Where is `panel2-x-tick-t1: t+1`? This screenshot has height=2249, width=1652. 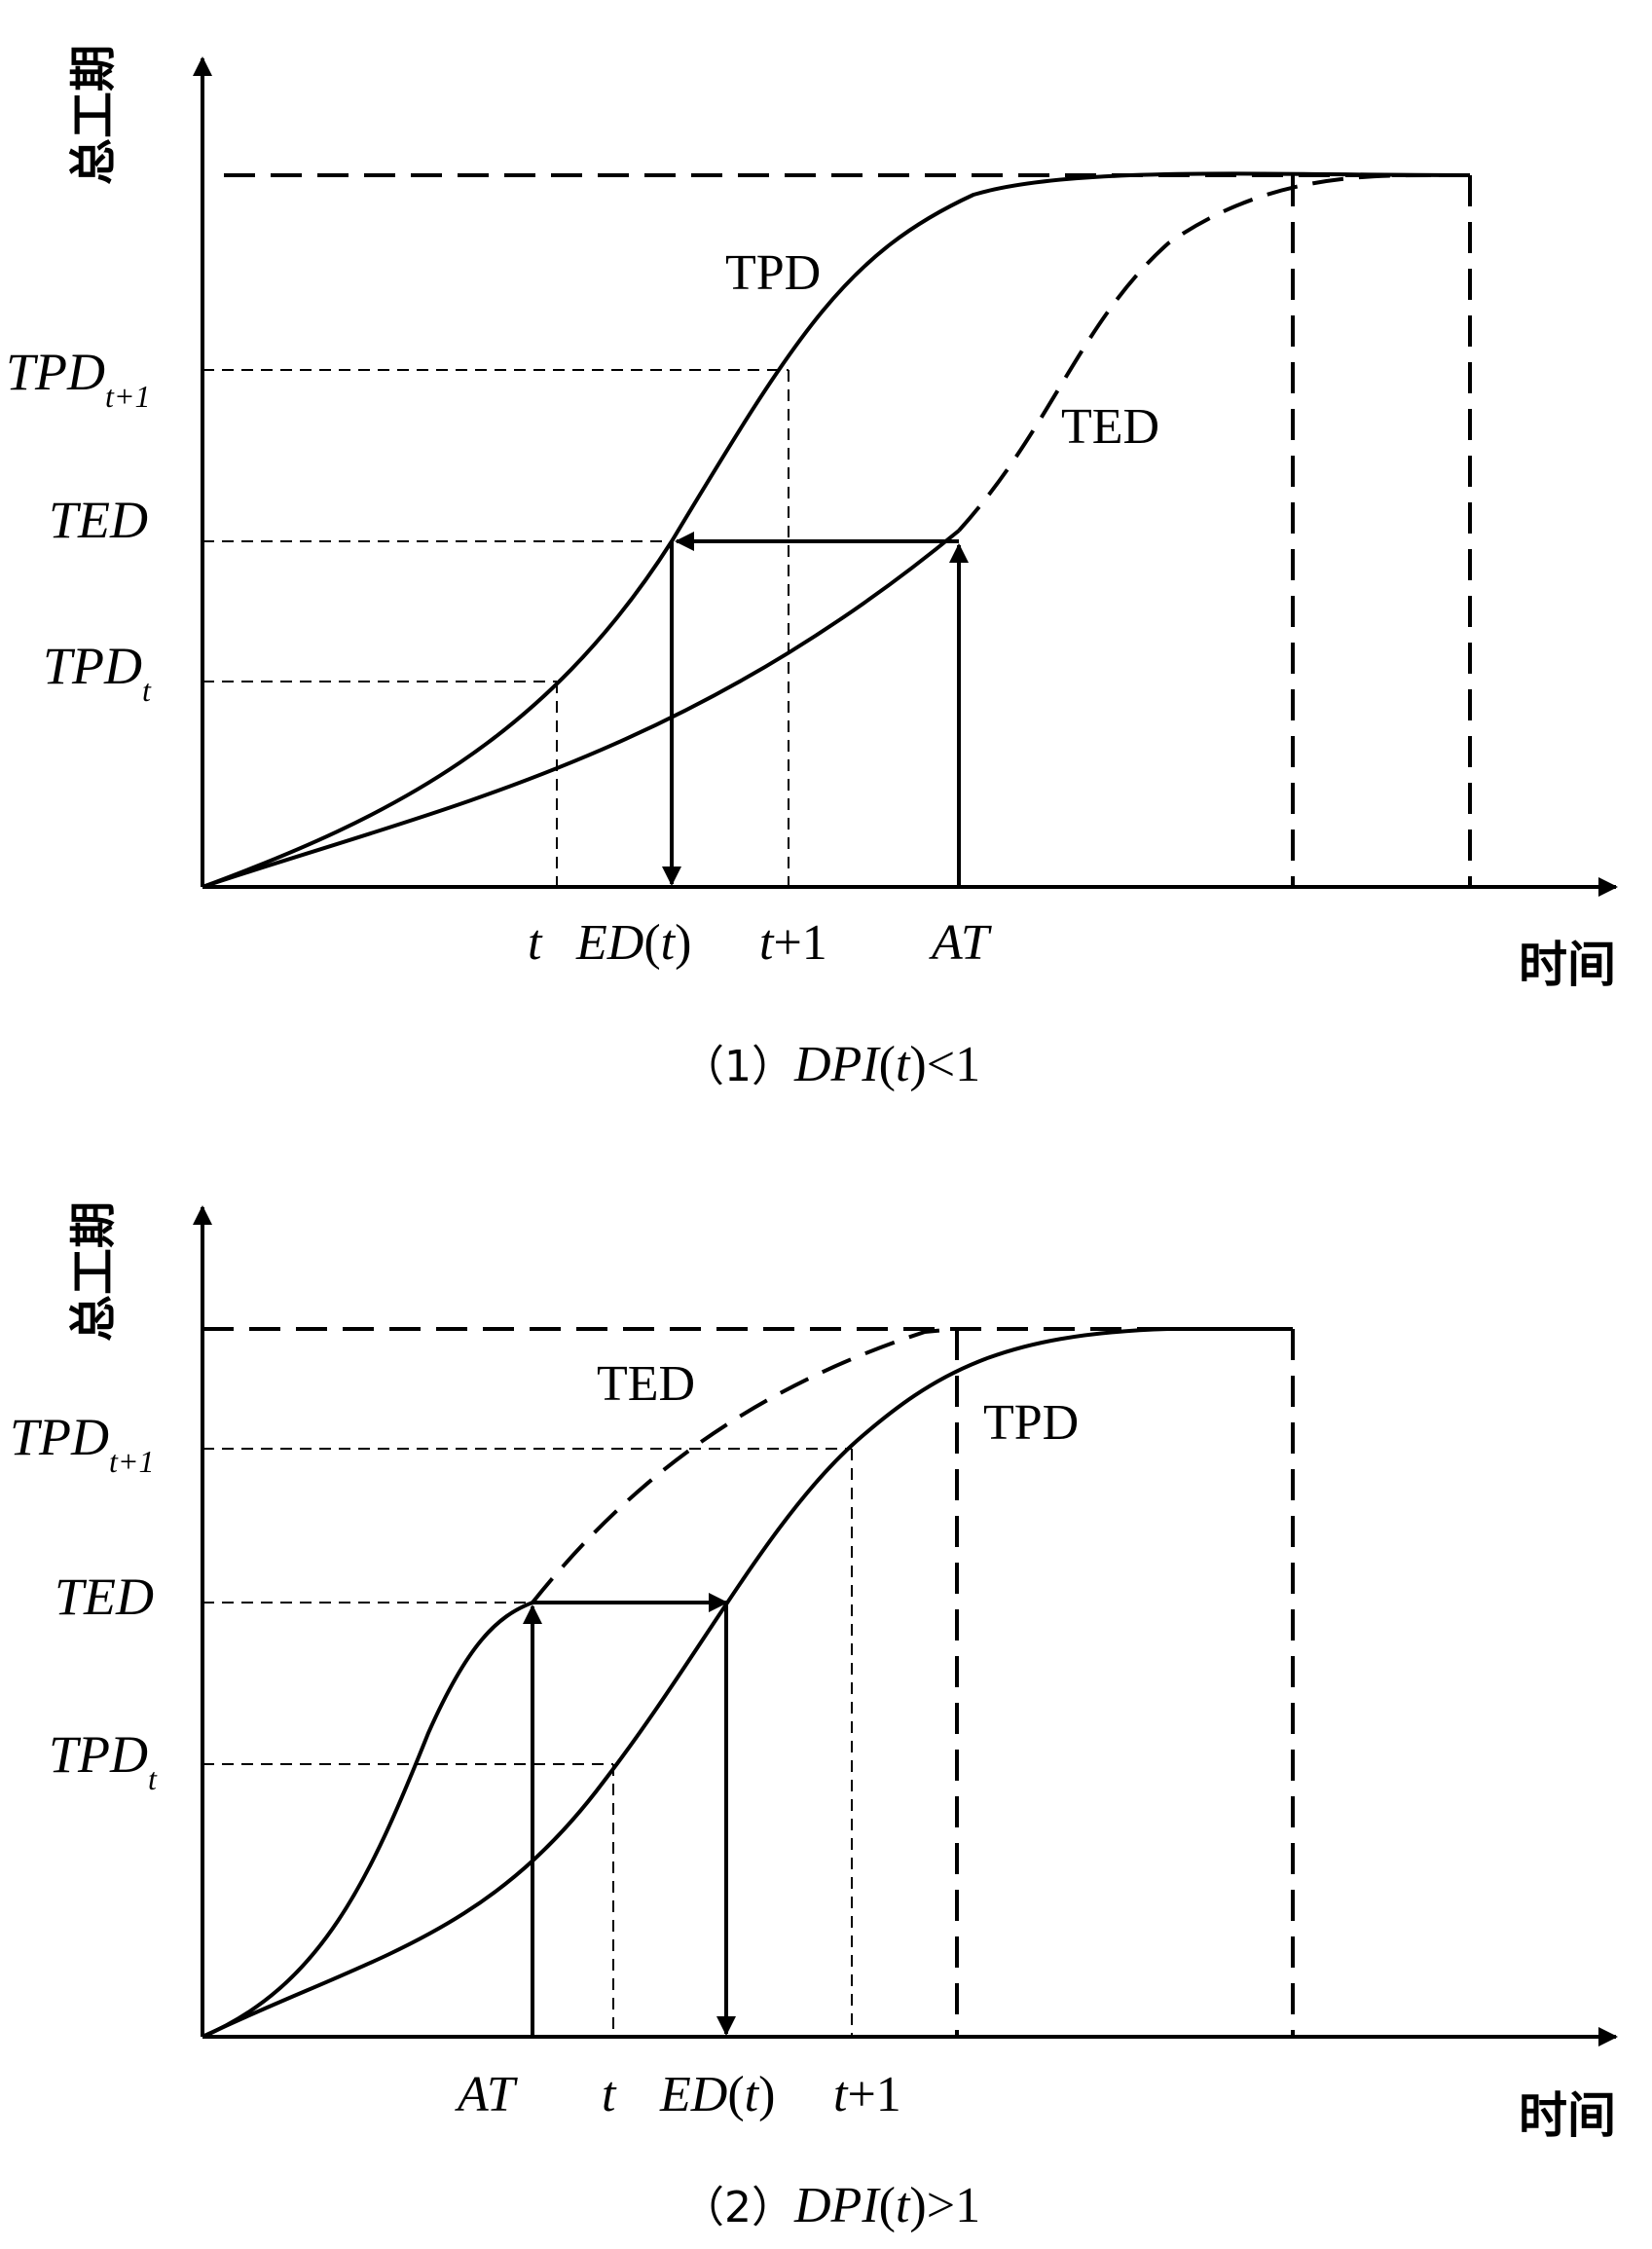
panel2-x-tick-t1: t+1 is located at coordinates (867, 2094).